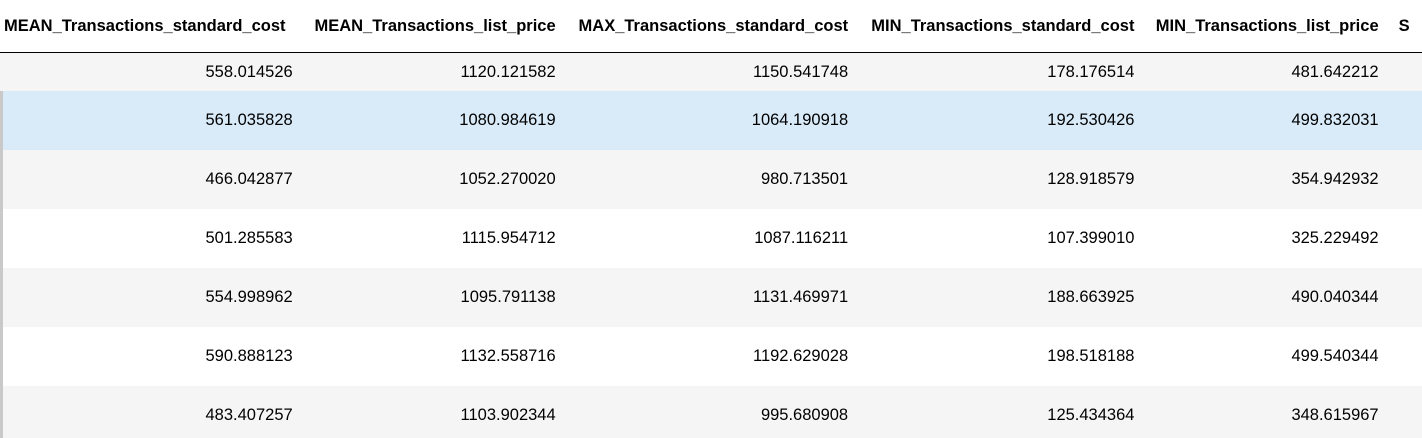  I want to click on table-cell: 128.918579, so click(1000, 179).